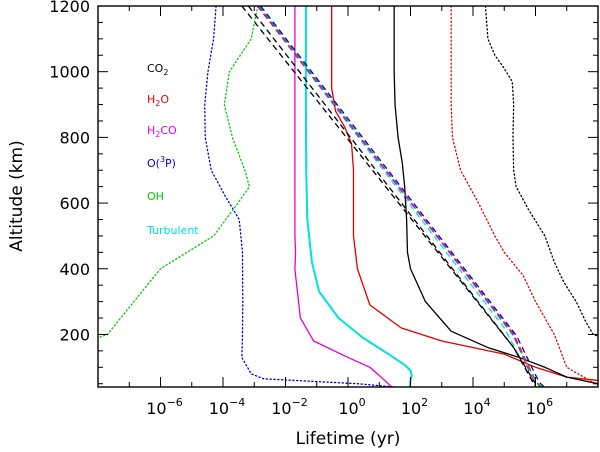 This screenshot has height=452, width=600. I want to click on x-tick-exponent: 6, so click(549, 402).